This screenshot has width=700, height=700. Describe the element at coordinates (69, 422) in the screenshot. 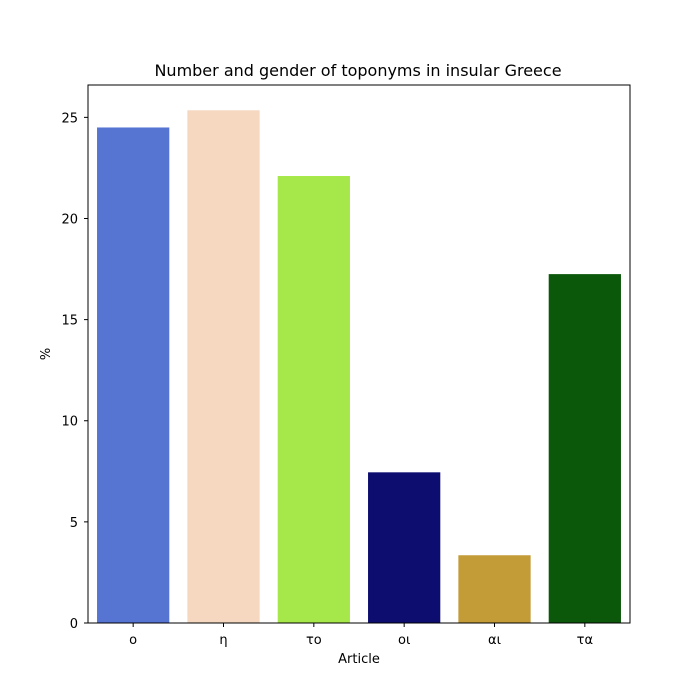

I see `y-tick-label-2: 10` at that location.